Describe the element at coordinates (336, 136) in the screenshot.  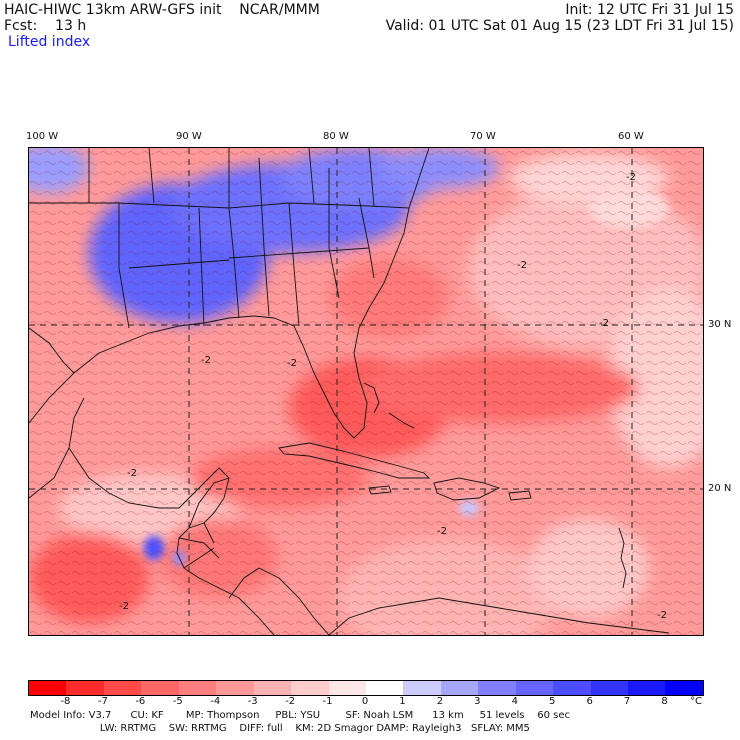
I see `lon-label-80w: 80 W` at that location.